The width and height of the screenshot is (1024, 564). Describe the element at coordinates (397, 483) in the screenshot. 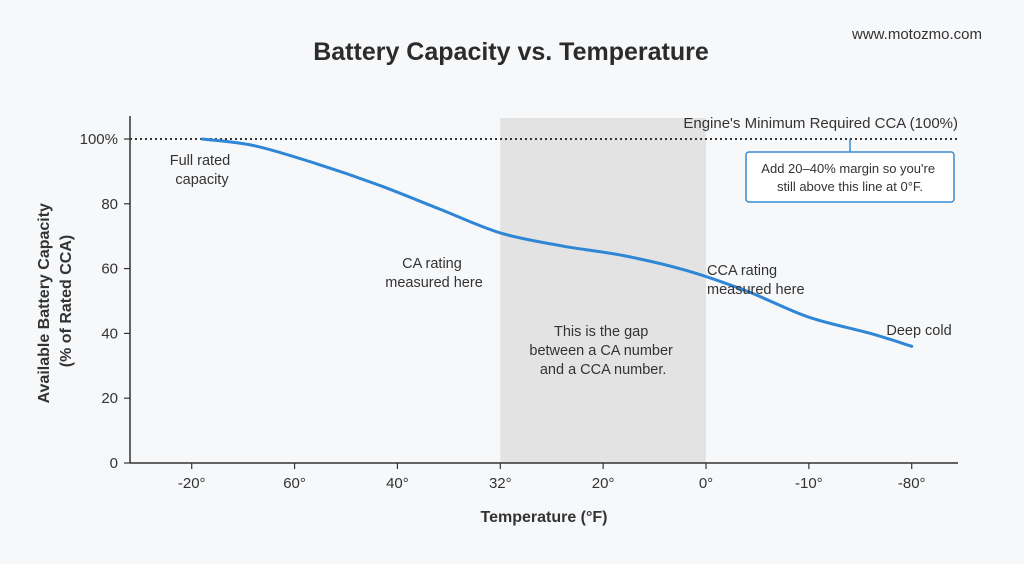

I see `x-tick-label: 40°` at that location.